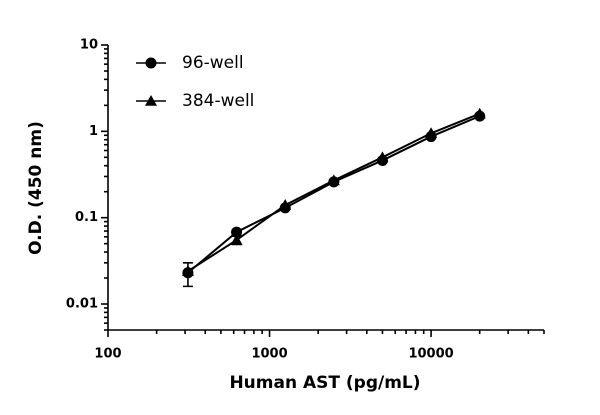 The height and width of the screenshot is (415, 600). I want to click on x-tick-label: 1000, so click(269, 354).